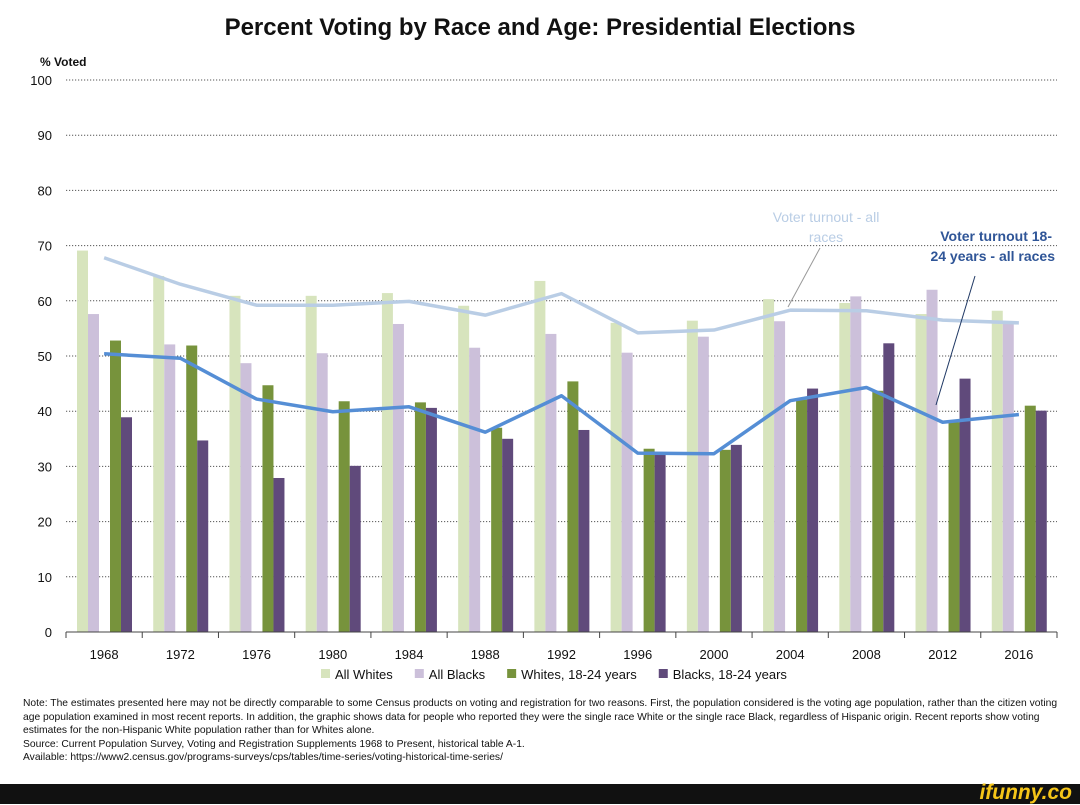 The image size is (1080, 805). I want to click on y-tick-label: 70, so click(45, 246).